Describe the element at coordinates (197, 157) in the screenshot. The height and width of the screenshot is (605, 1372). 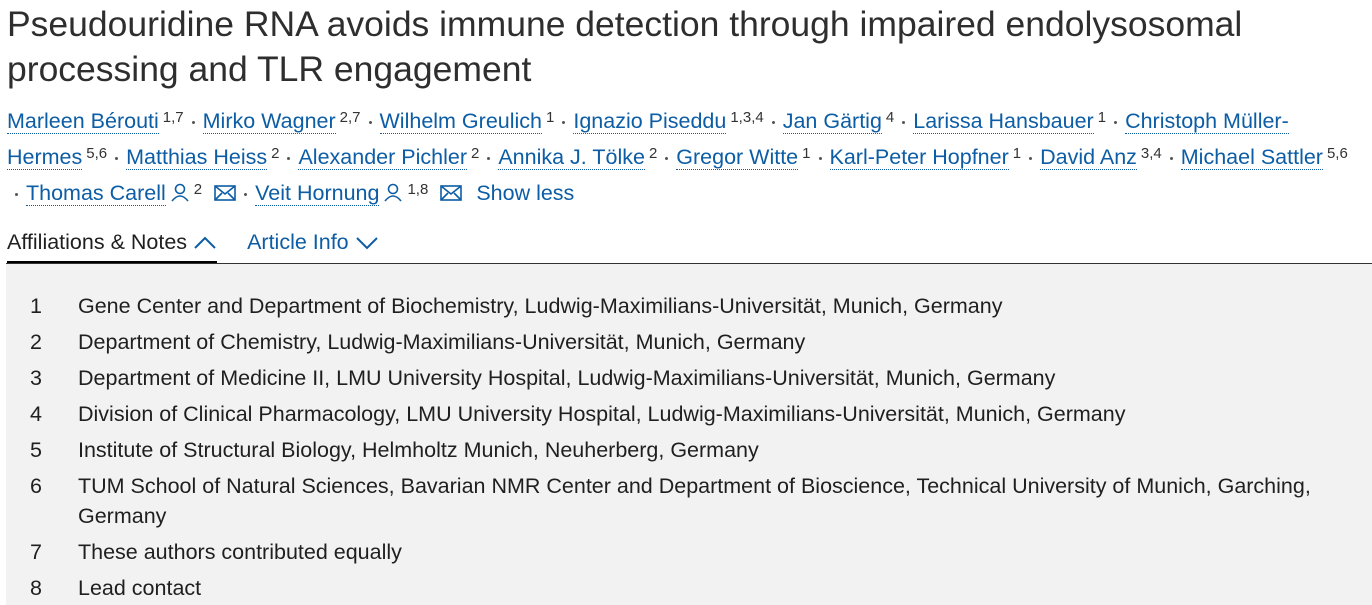
I see `author-name: Matthias Heiss` at that location.